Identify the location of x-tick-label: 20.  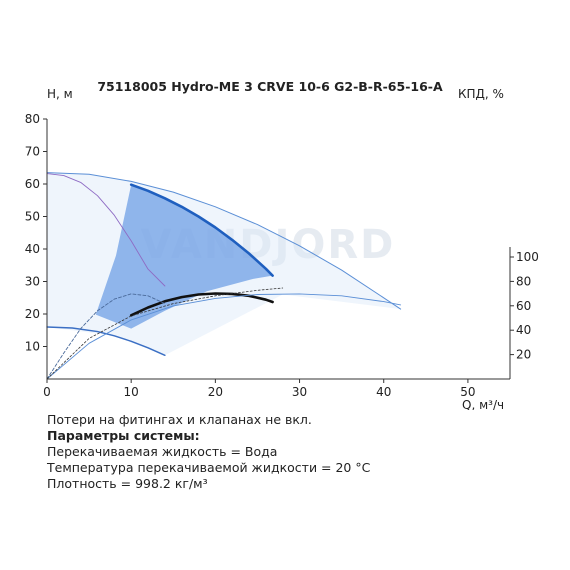
(215, 392).